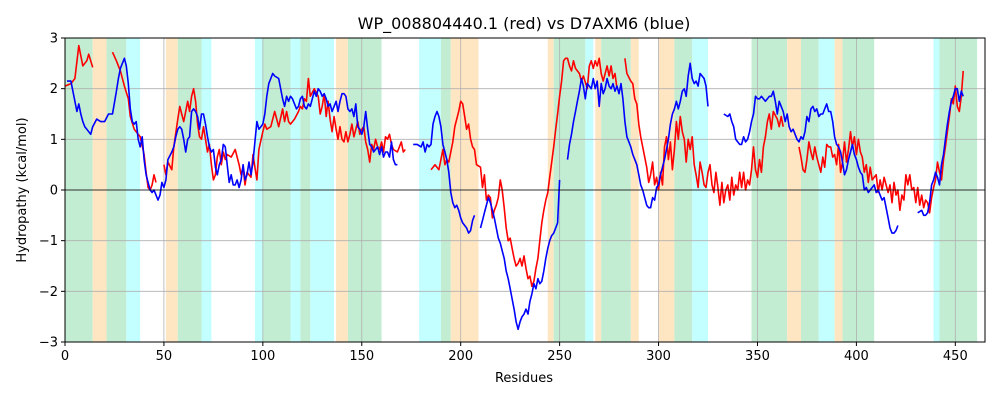 The height and width of the screenshot is (400, 1000). What do you see at coordinates (361, 356) in the screenshot?
I see `x-tick-label-150: 150` at bounding box center [361, 356].